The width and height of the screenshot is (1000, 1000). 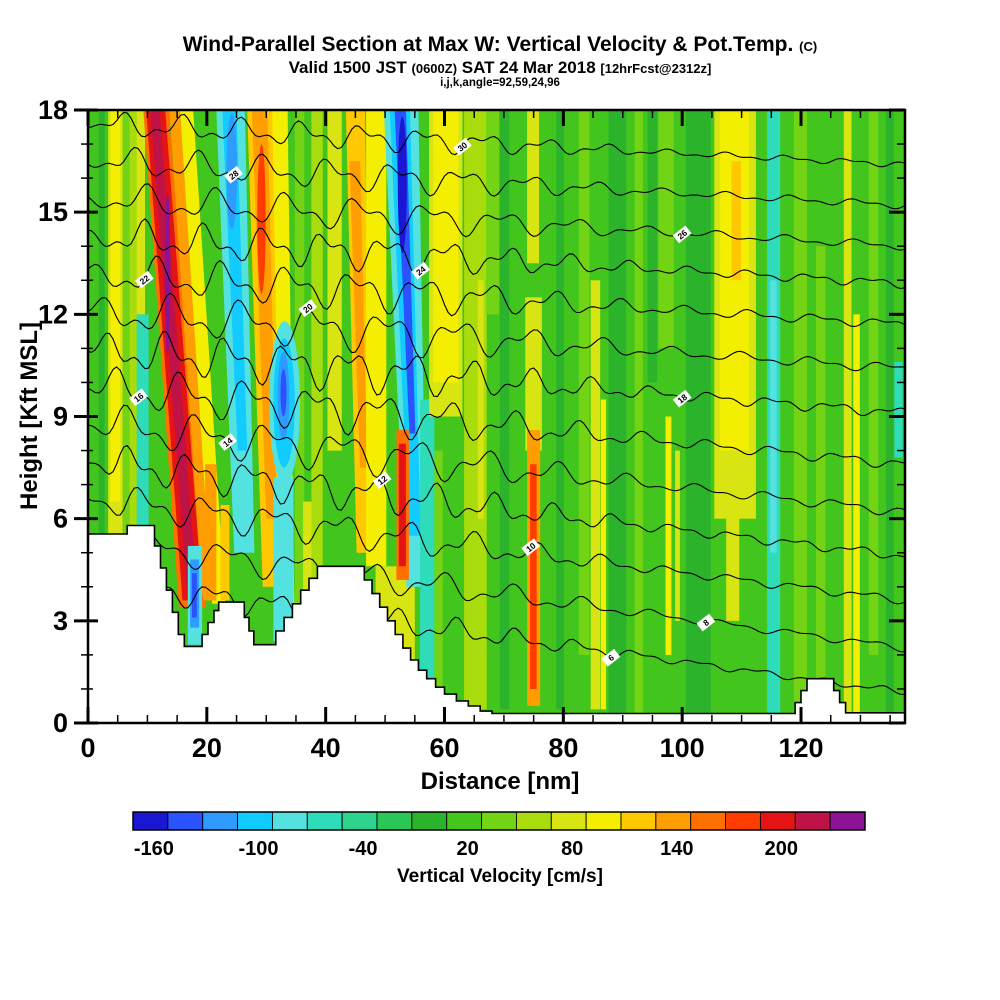 I want to click on y-tick-label: 6, so click(x=60, y=519).